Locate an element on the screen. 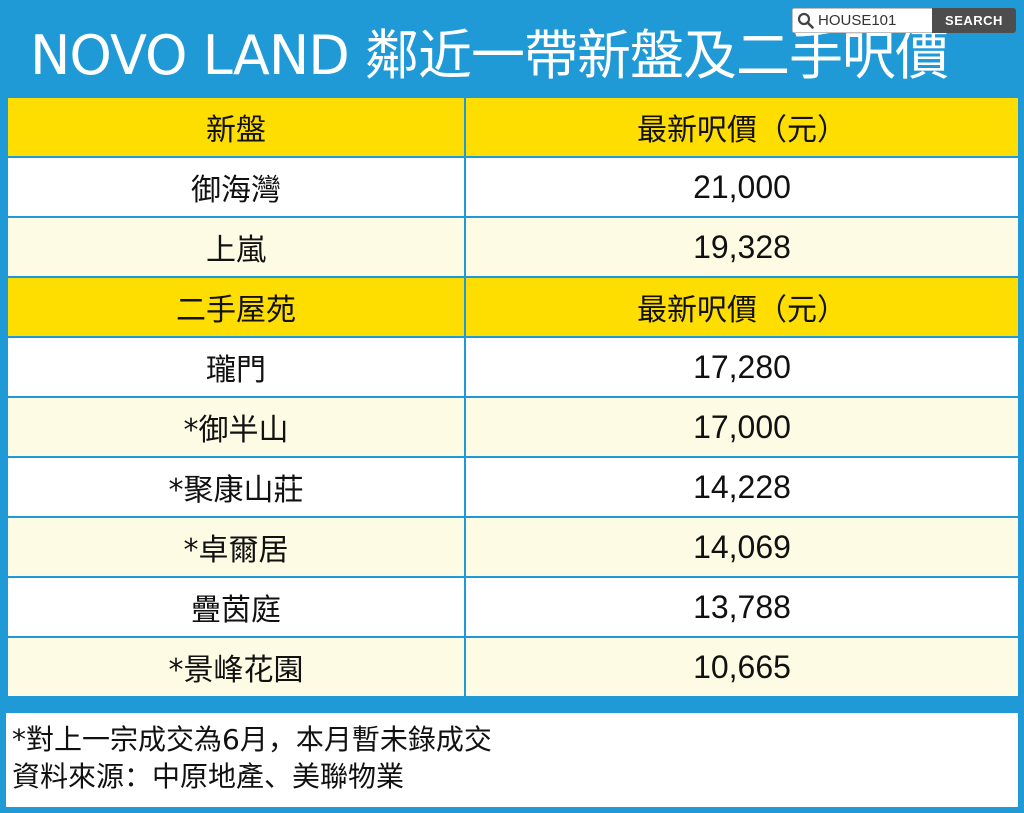 The height and width of the screenshot is (813, 1024). footnote-source: 資料來源：中原地產、美聯物業 is located at coordinates (208, 776).